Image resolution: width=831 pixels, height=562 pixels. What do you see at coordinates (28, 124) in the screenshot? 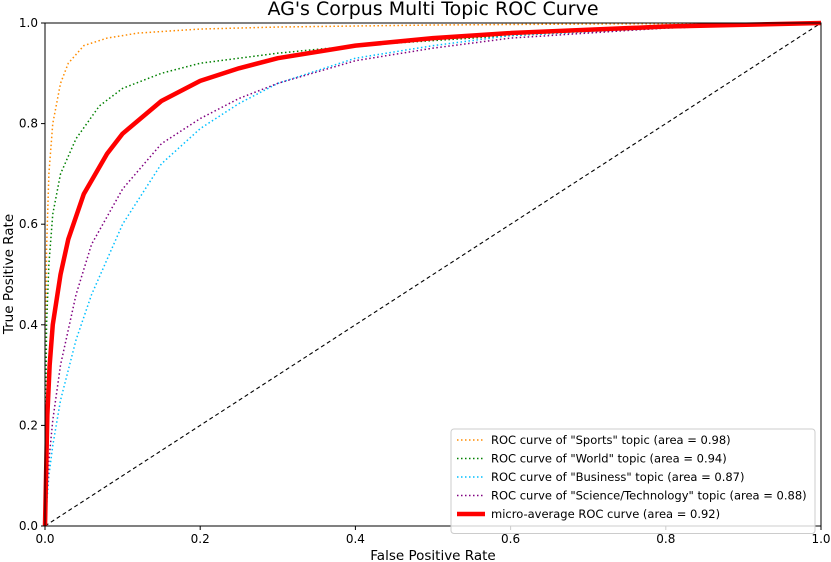
I see `y-tick-label: 0.8` at bounding box center [28, 124].